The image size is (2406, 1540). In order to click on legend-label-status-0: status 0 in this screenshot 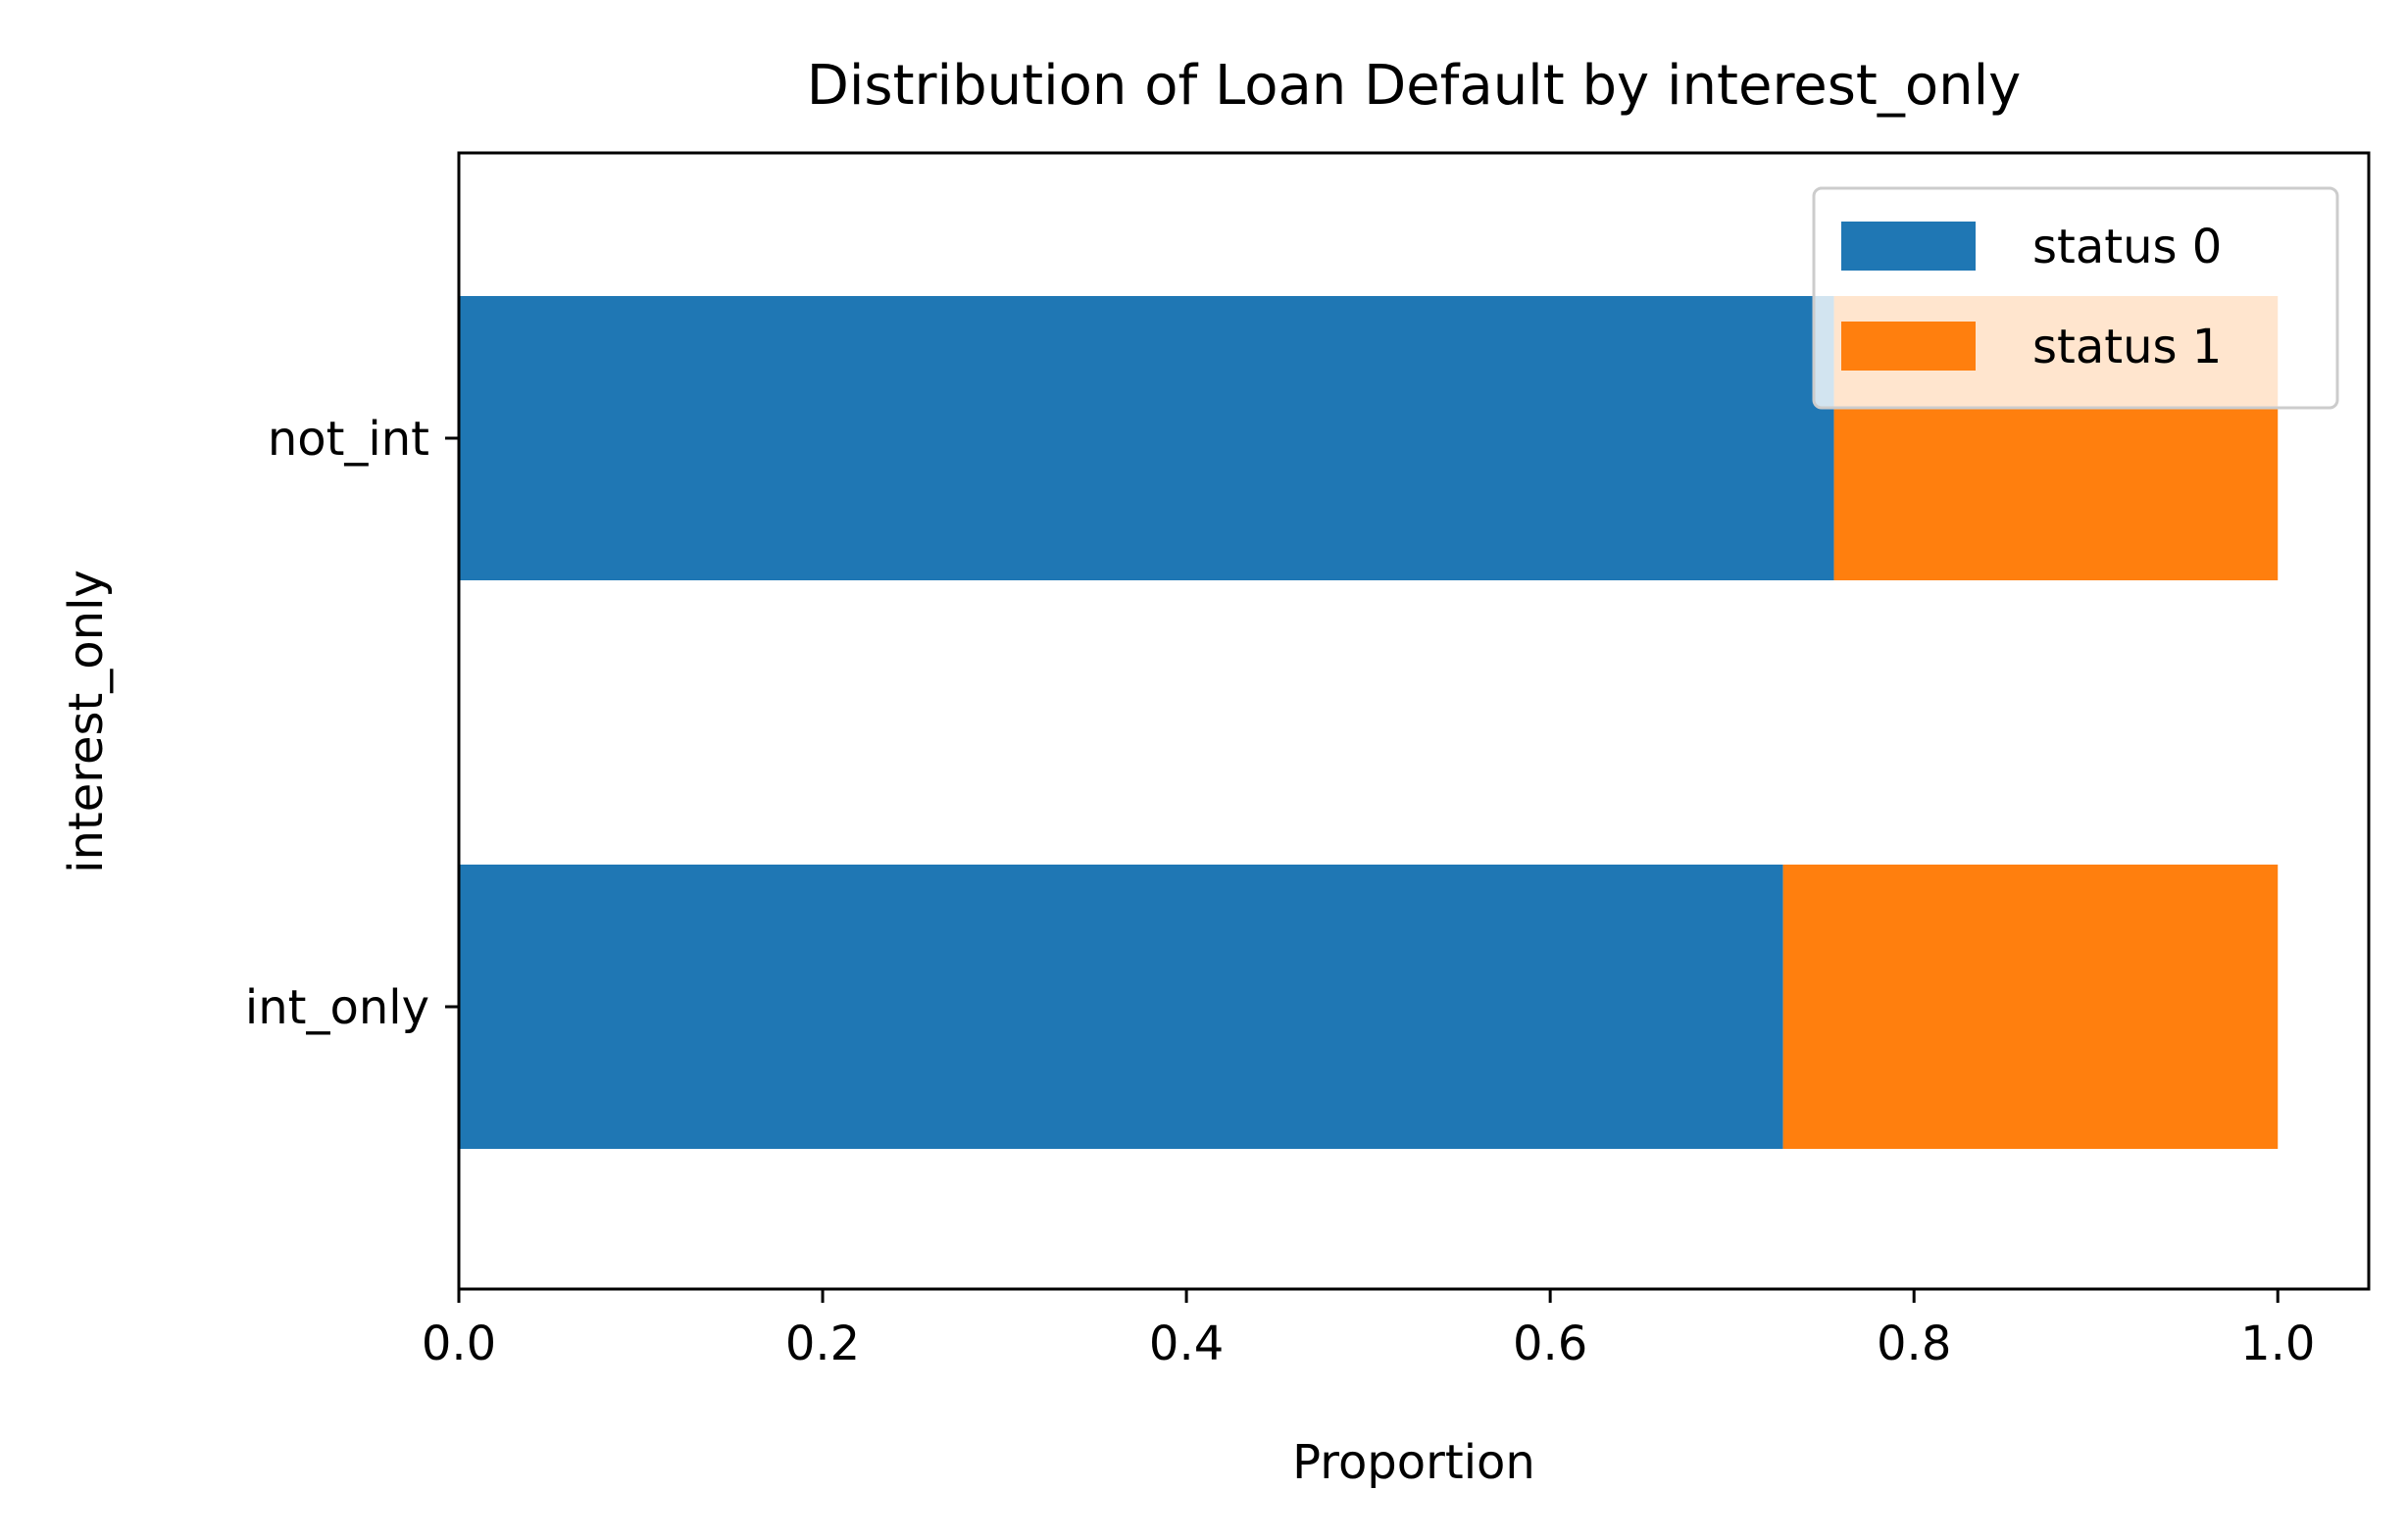, I will do `click(2127, 247)`.